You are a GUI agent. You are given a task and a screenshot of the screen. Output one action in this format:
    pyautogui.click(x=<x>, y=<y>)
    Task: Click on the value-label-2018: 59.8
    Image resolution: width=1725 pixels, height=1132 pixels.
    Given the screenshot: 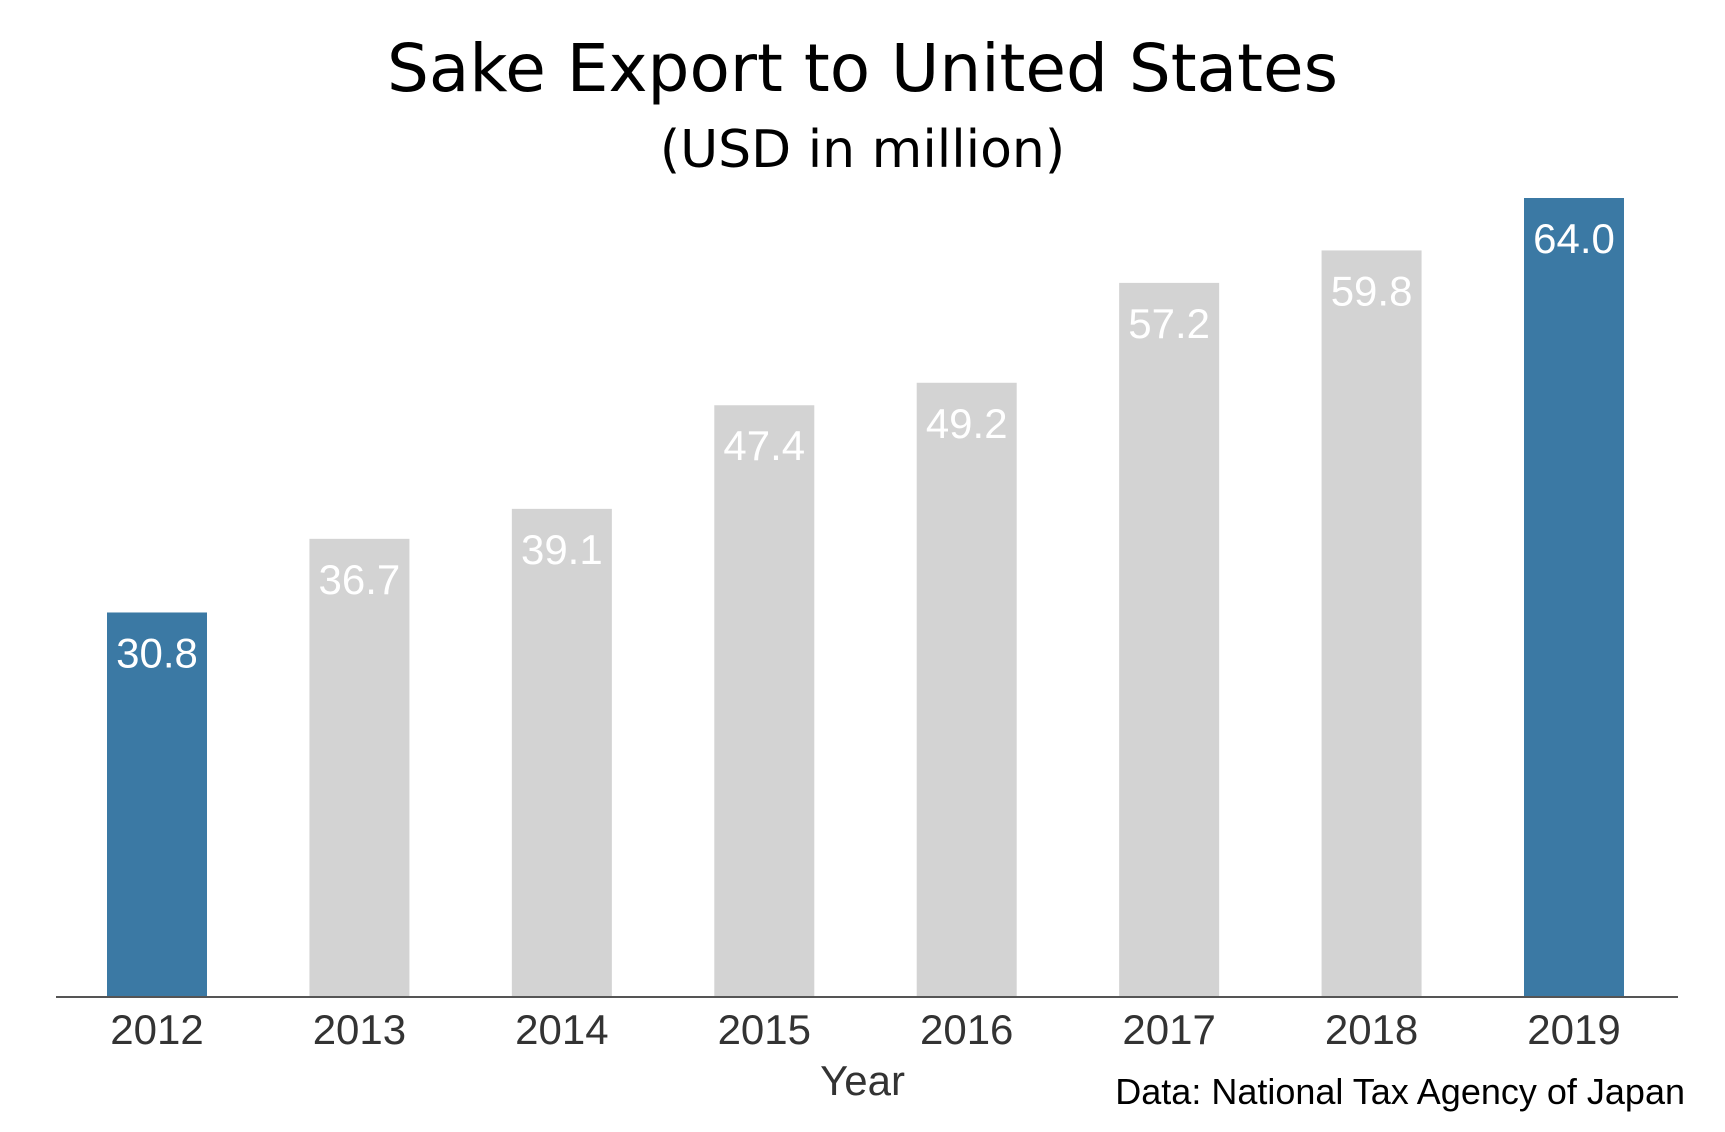 What is the action you would take?
    pyautogui.click(x=1372, y=290)
    